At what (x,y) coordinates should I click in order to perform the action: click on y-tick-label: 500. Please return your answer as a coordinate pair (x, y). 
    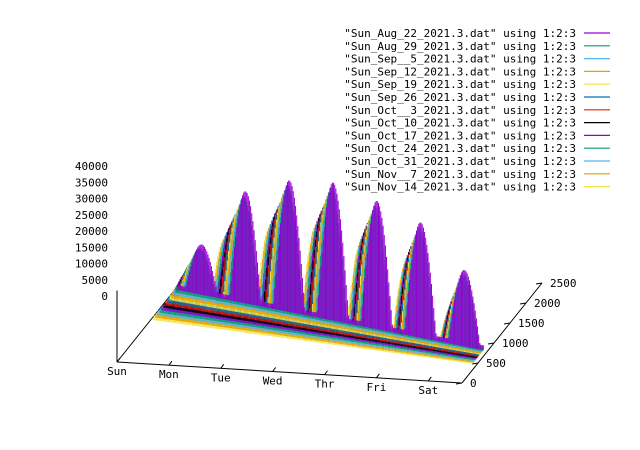
    Looking at the image, I should click on (496, 363).